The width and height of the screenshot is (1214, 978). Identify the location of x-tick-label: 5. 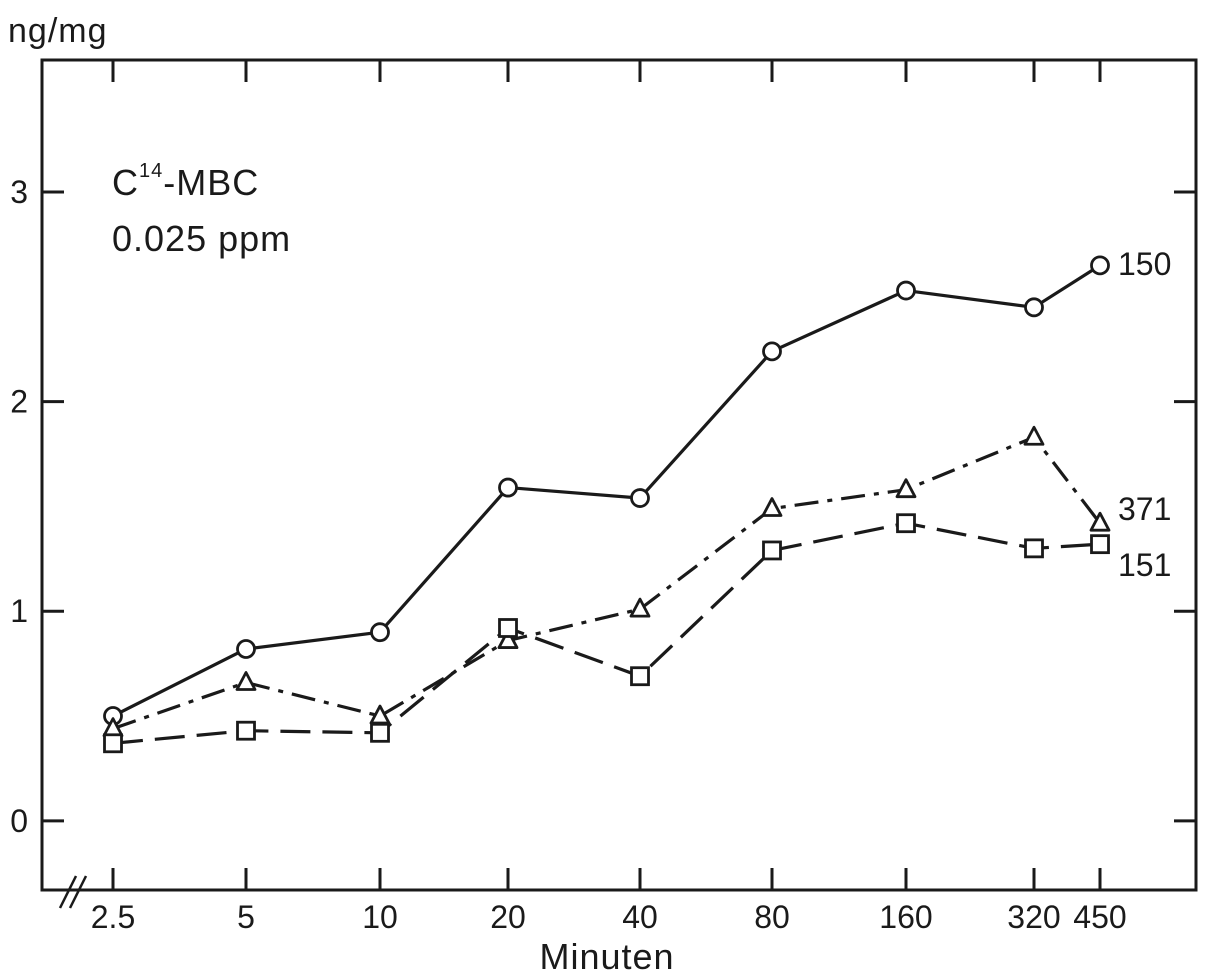
(246, 917).